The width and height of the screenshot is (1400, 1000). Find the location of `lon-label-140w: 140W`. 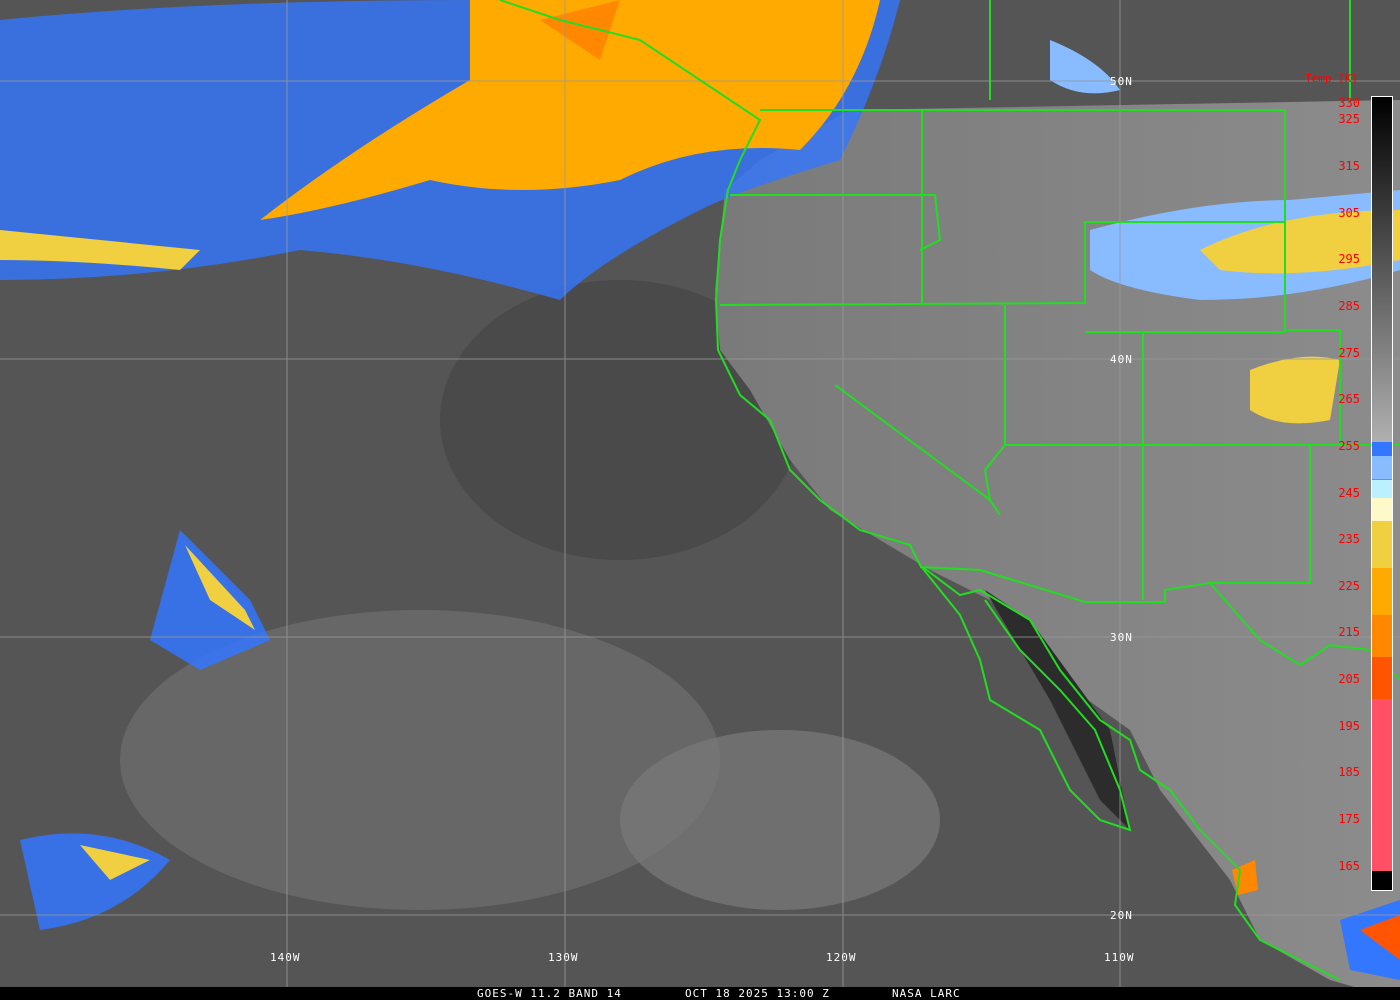

lon-label-140w: 140W is located at coordinates (285, 957).